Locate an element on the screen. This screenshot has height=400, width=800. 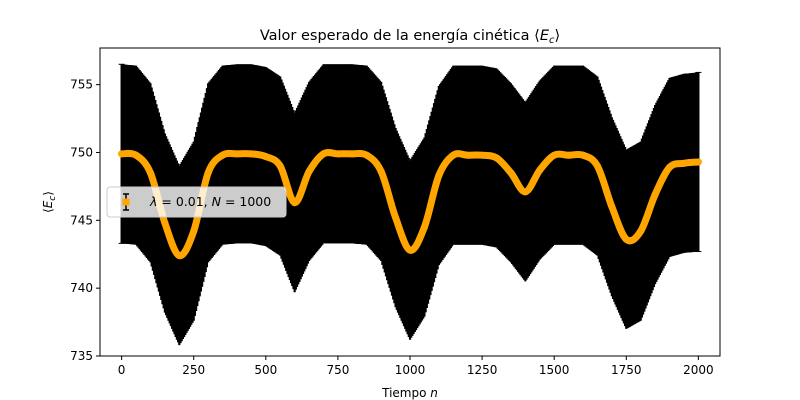
legend-box is located at coordinates (196, 202).